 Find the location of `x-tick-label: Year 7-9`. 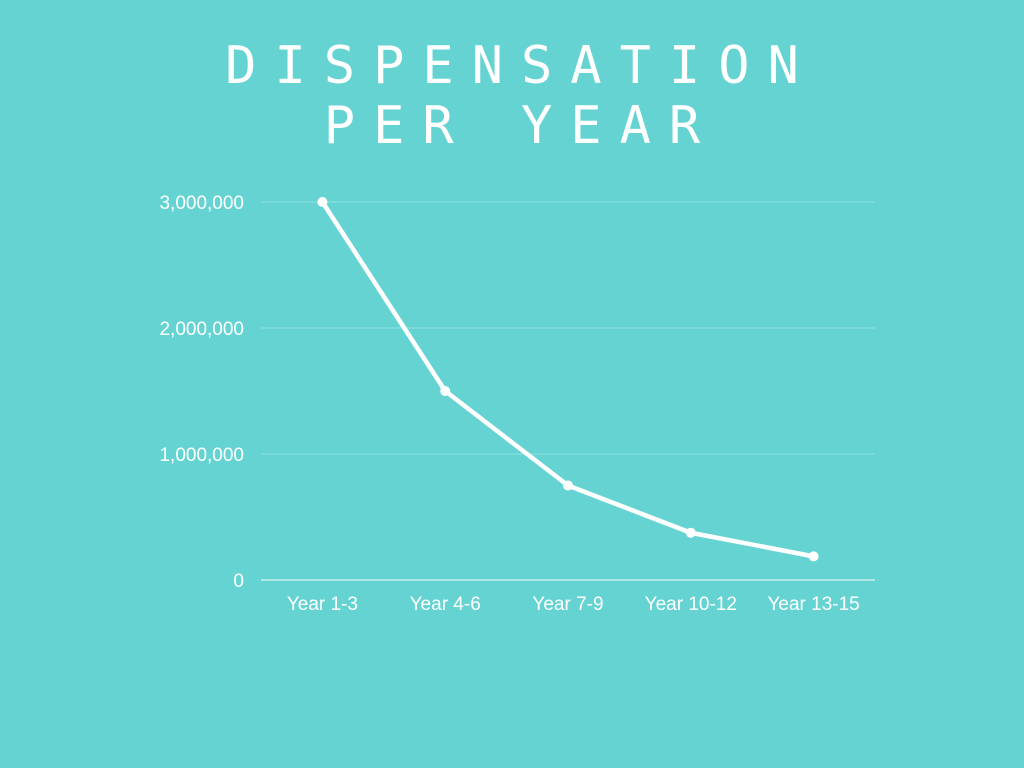

x-tick-label: Year 7-9 is located at coordinates (567, 604).